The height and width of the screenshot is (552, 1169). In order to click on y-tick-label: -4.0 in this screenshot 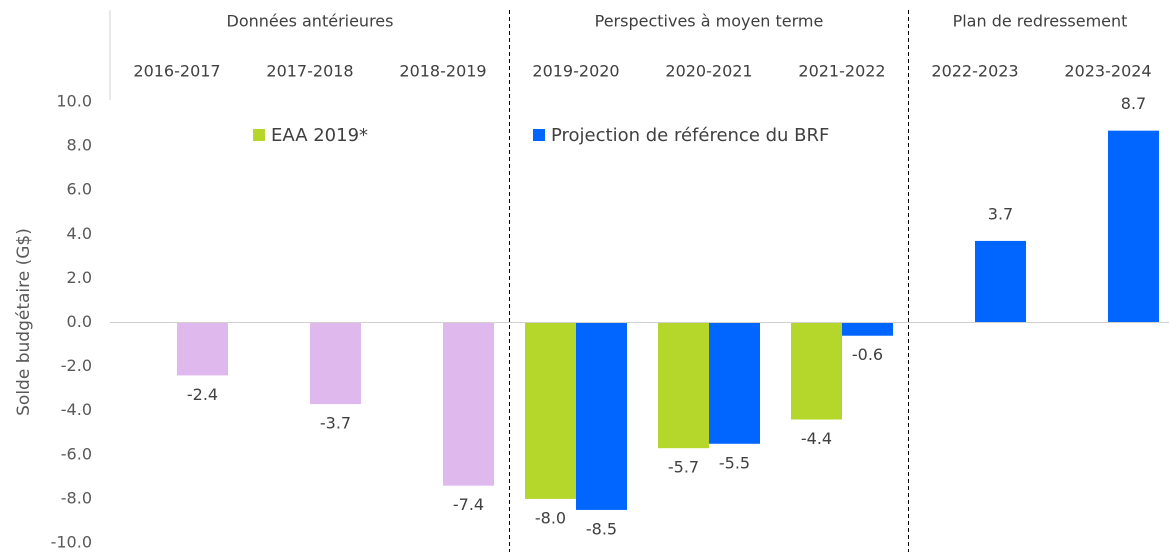, I will do `click(76, 409)`.